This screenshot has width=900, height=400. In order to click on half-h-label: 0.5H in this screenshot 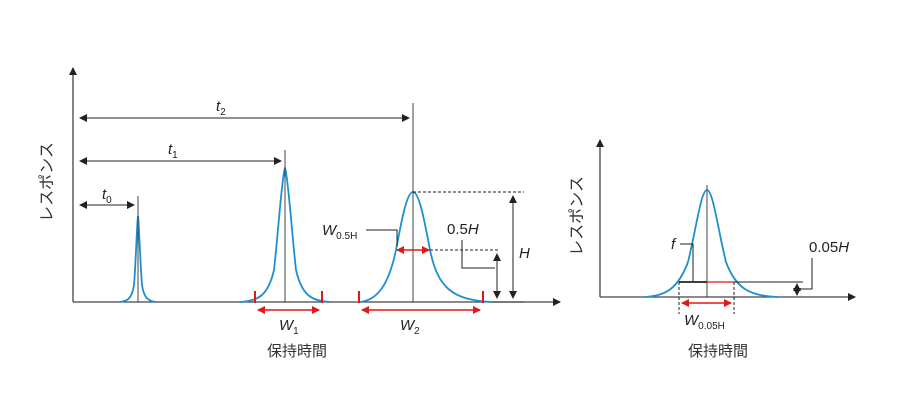, I will do `click(463, 229)`.